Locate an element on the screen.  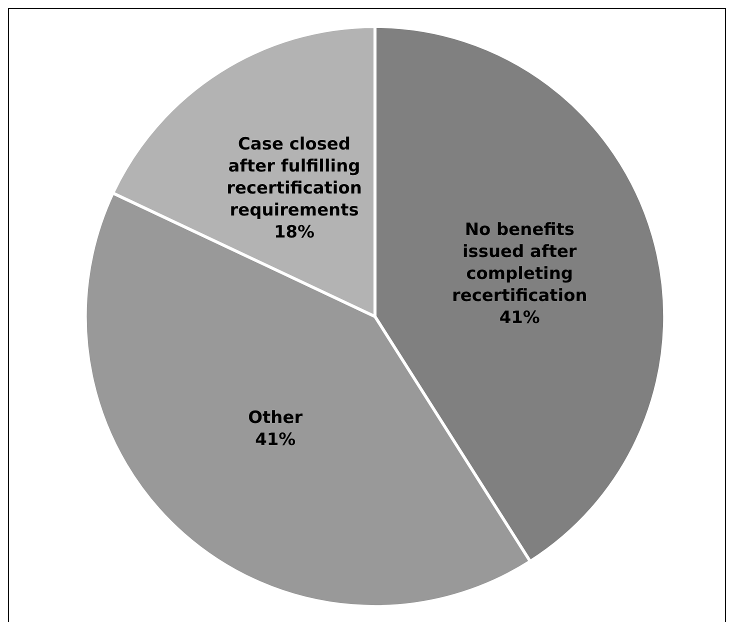
slice-label: Case closed after fulfilling recertification requirements is located at coordinates (294, 177).